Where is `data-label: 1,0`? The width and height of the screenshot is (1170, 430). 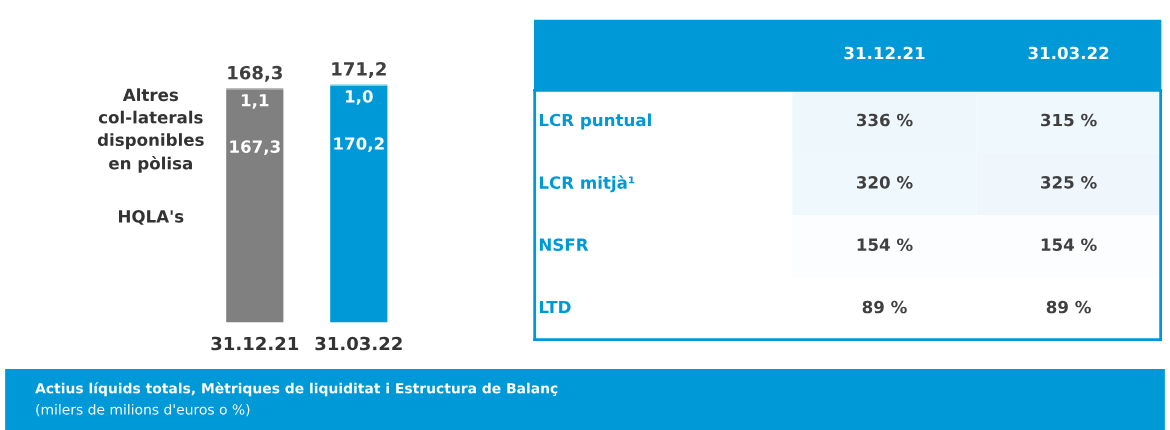 data-label: 1,0 is located at coordinates (359, 97).